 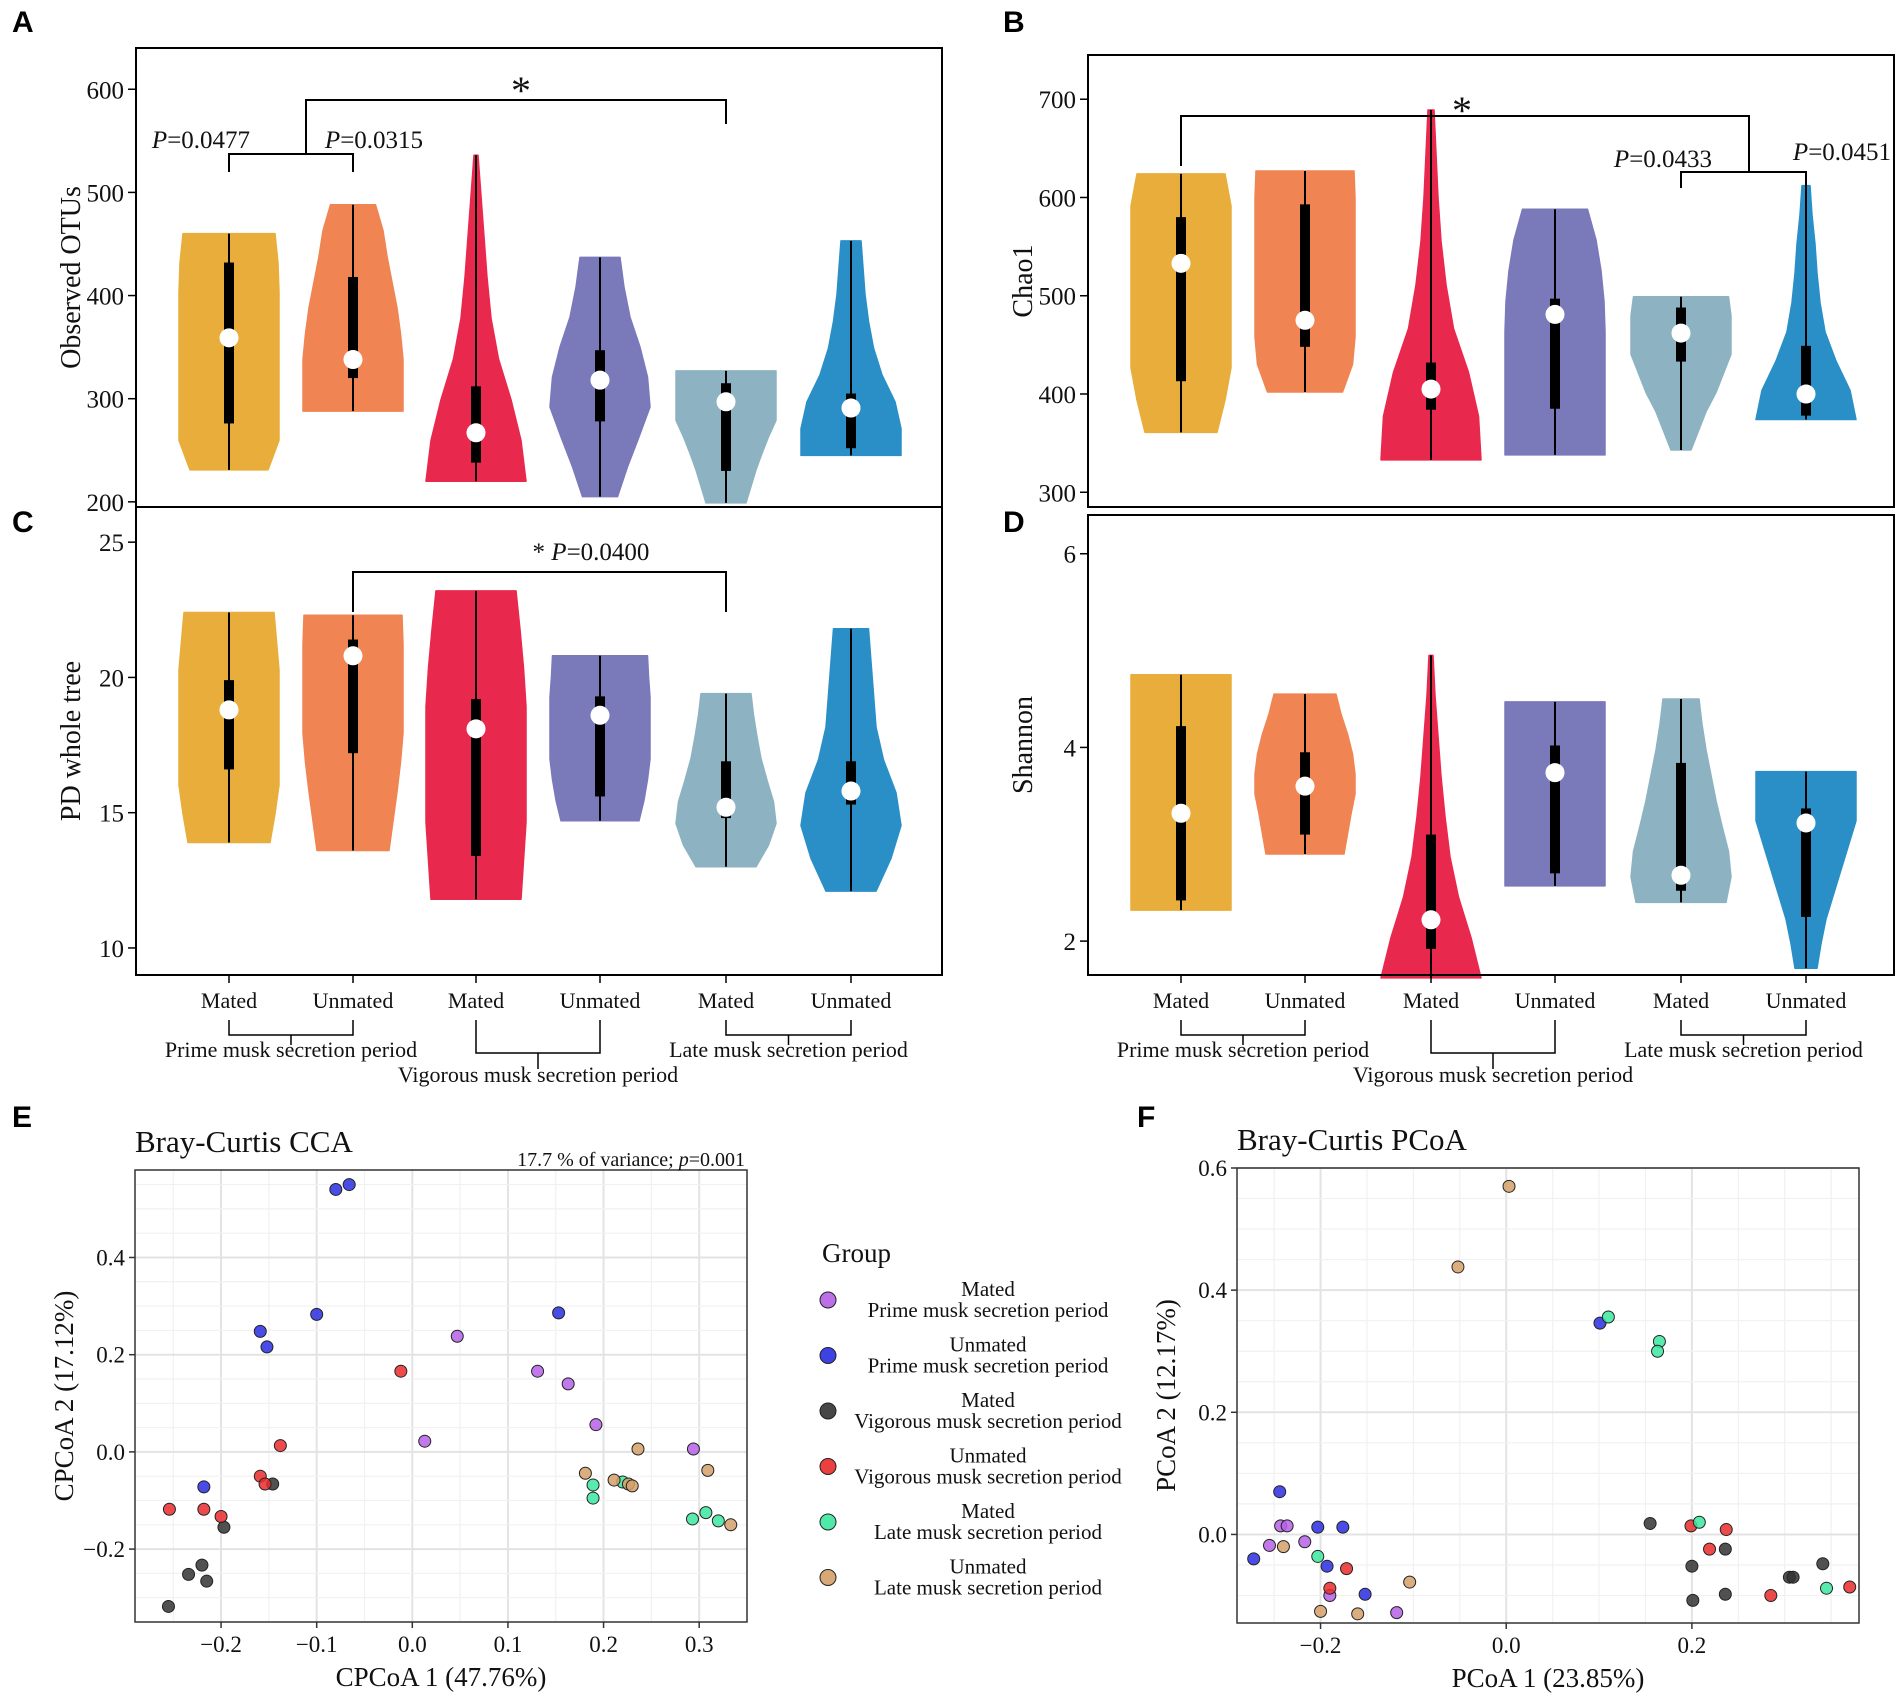 I want to click on panel-B: B 300 400 500 600 700 Chao1 * P=0.0433 P=0.0451, so click(x=1449, y=257).